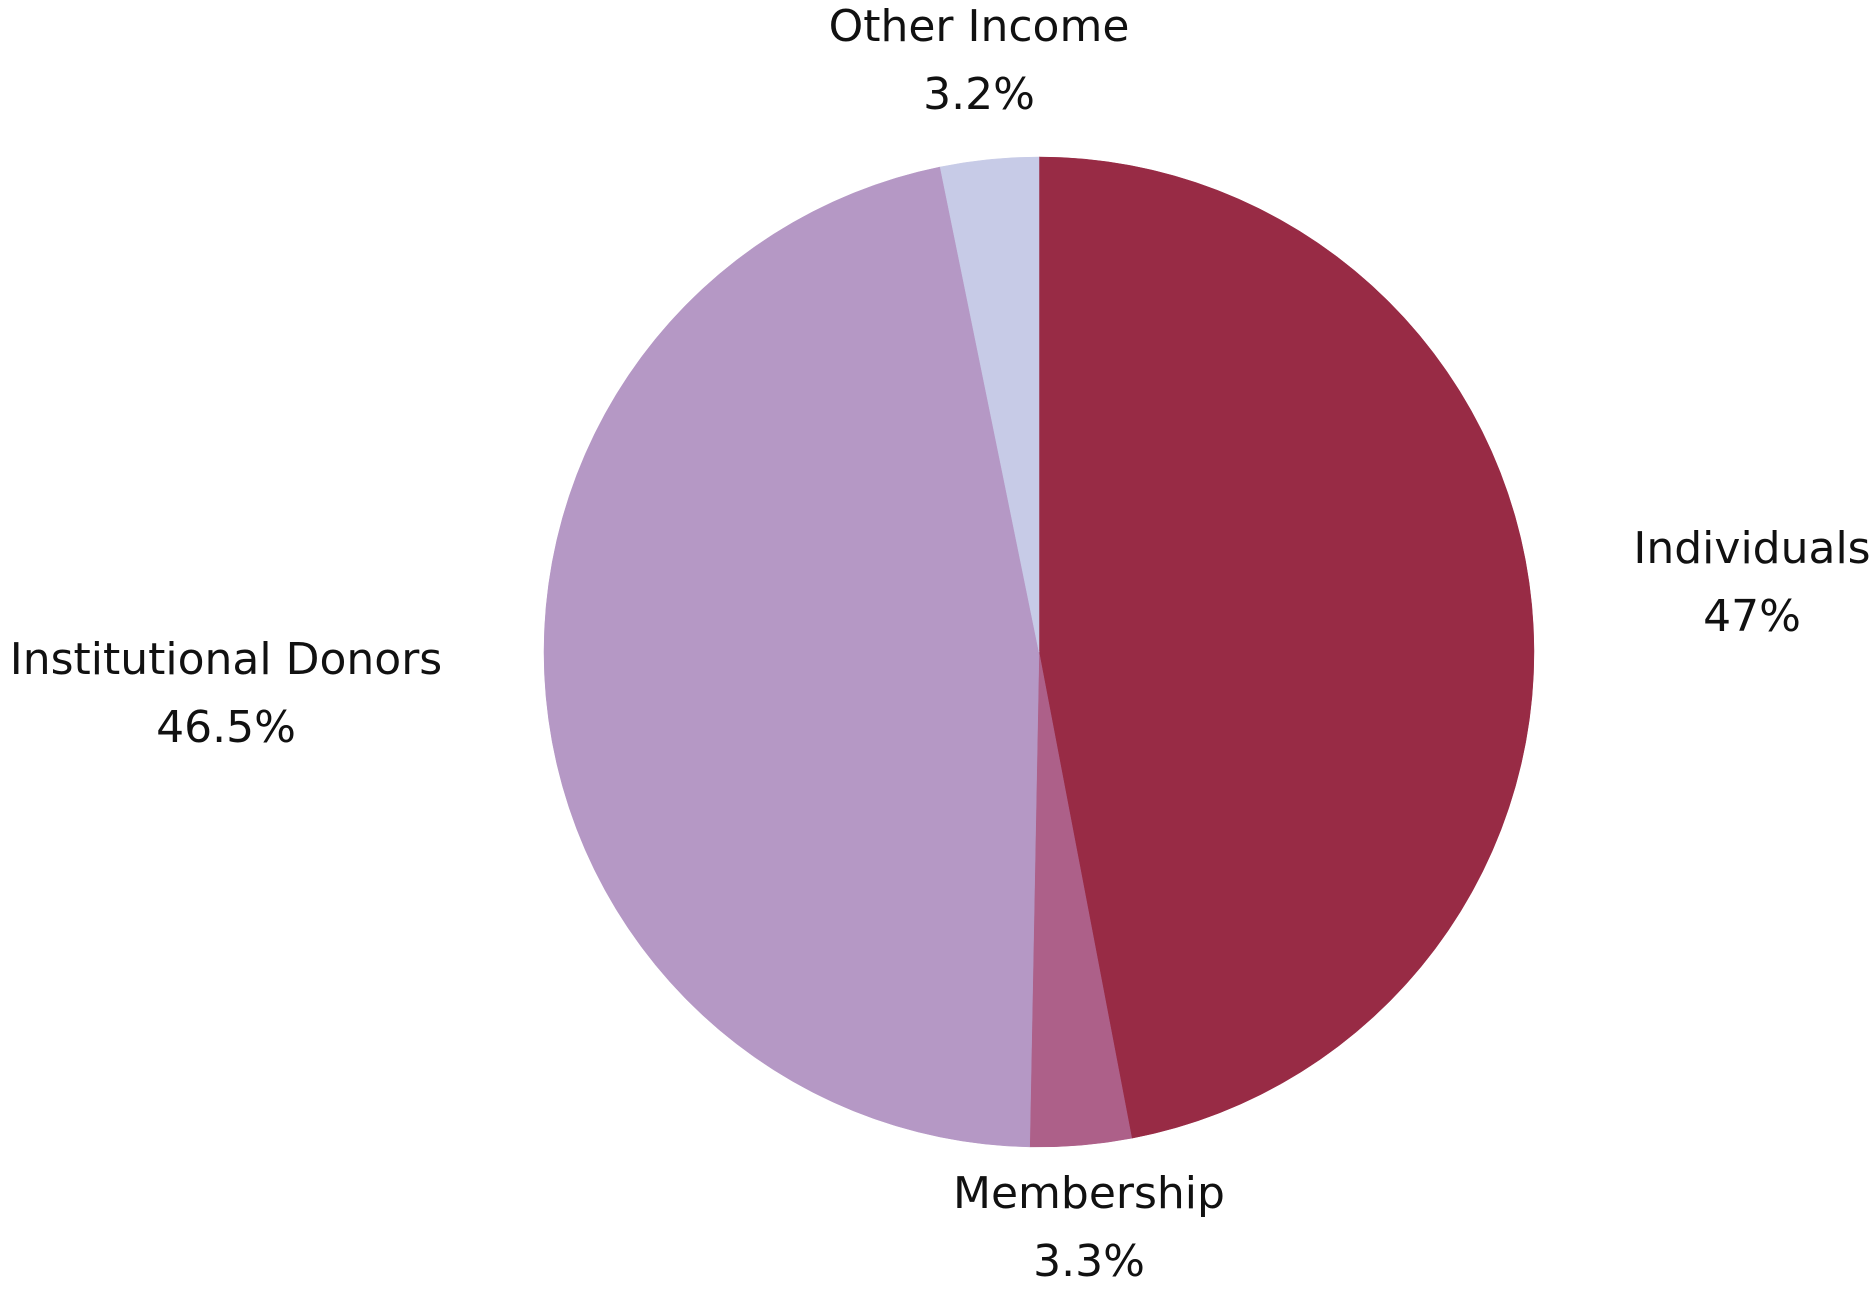 This screenshot has height=1297, width=1871. Describe the element at coordinates (226, 727) in the screenshot. I see `label-institutional-donors-value: 46.5%` at that location.